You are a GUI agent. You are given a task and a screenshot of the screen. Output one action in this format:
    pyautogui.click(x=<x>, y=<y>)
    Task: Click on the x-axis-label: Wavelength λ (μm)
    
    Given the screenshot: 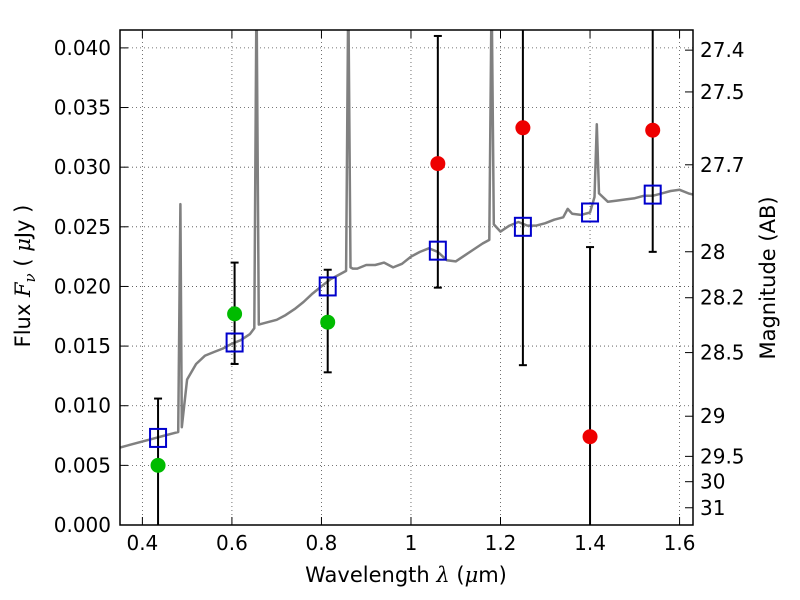 What is the action you would take?
    pyautogui.click(x=406, y=575)
    